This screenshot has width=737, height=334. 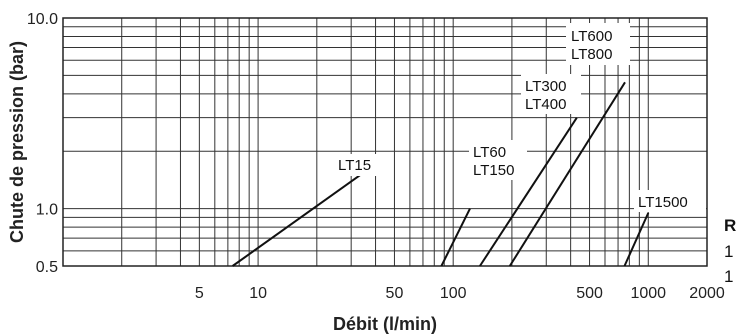 What do you see at coordinates (493, 170) in the screenshot?
I see `curve-label-lt150: LT150` at bounding box center [493, 170].